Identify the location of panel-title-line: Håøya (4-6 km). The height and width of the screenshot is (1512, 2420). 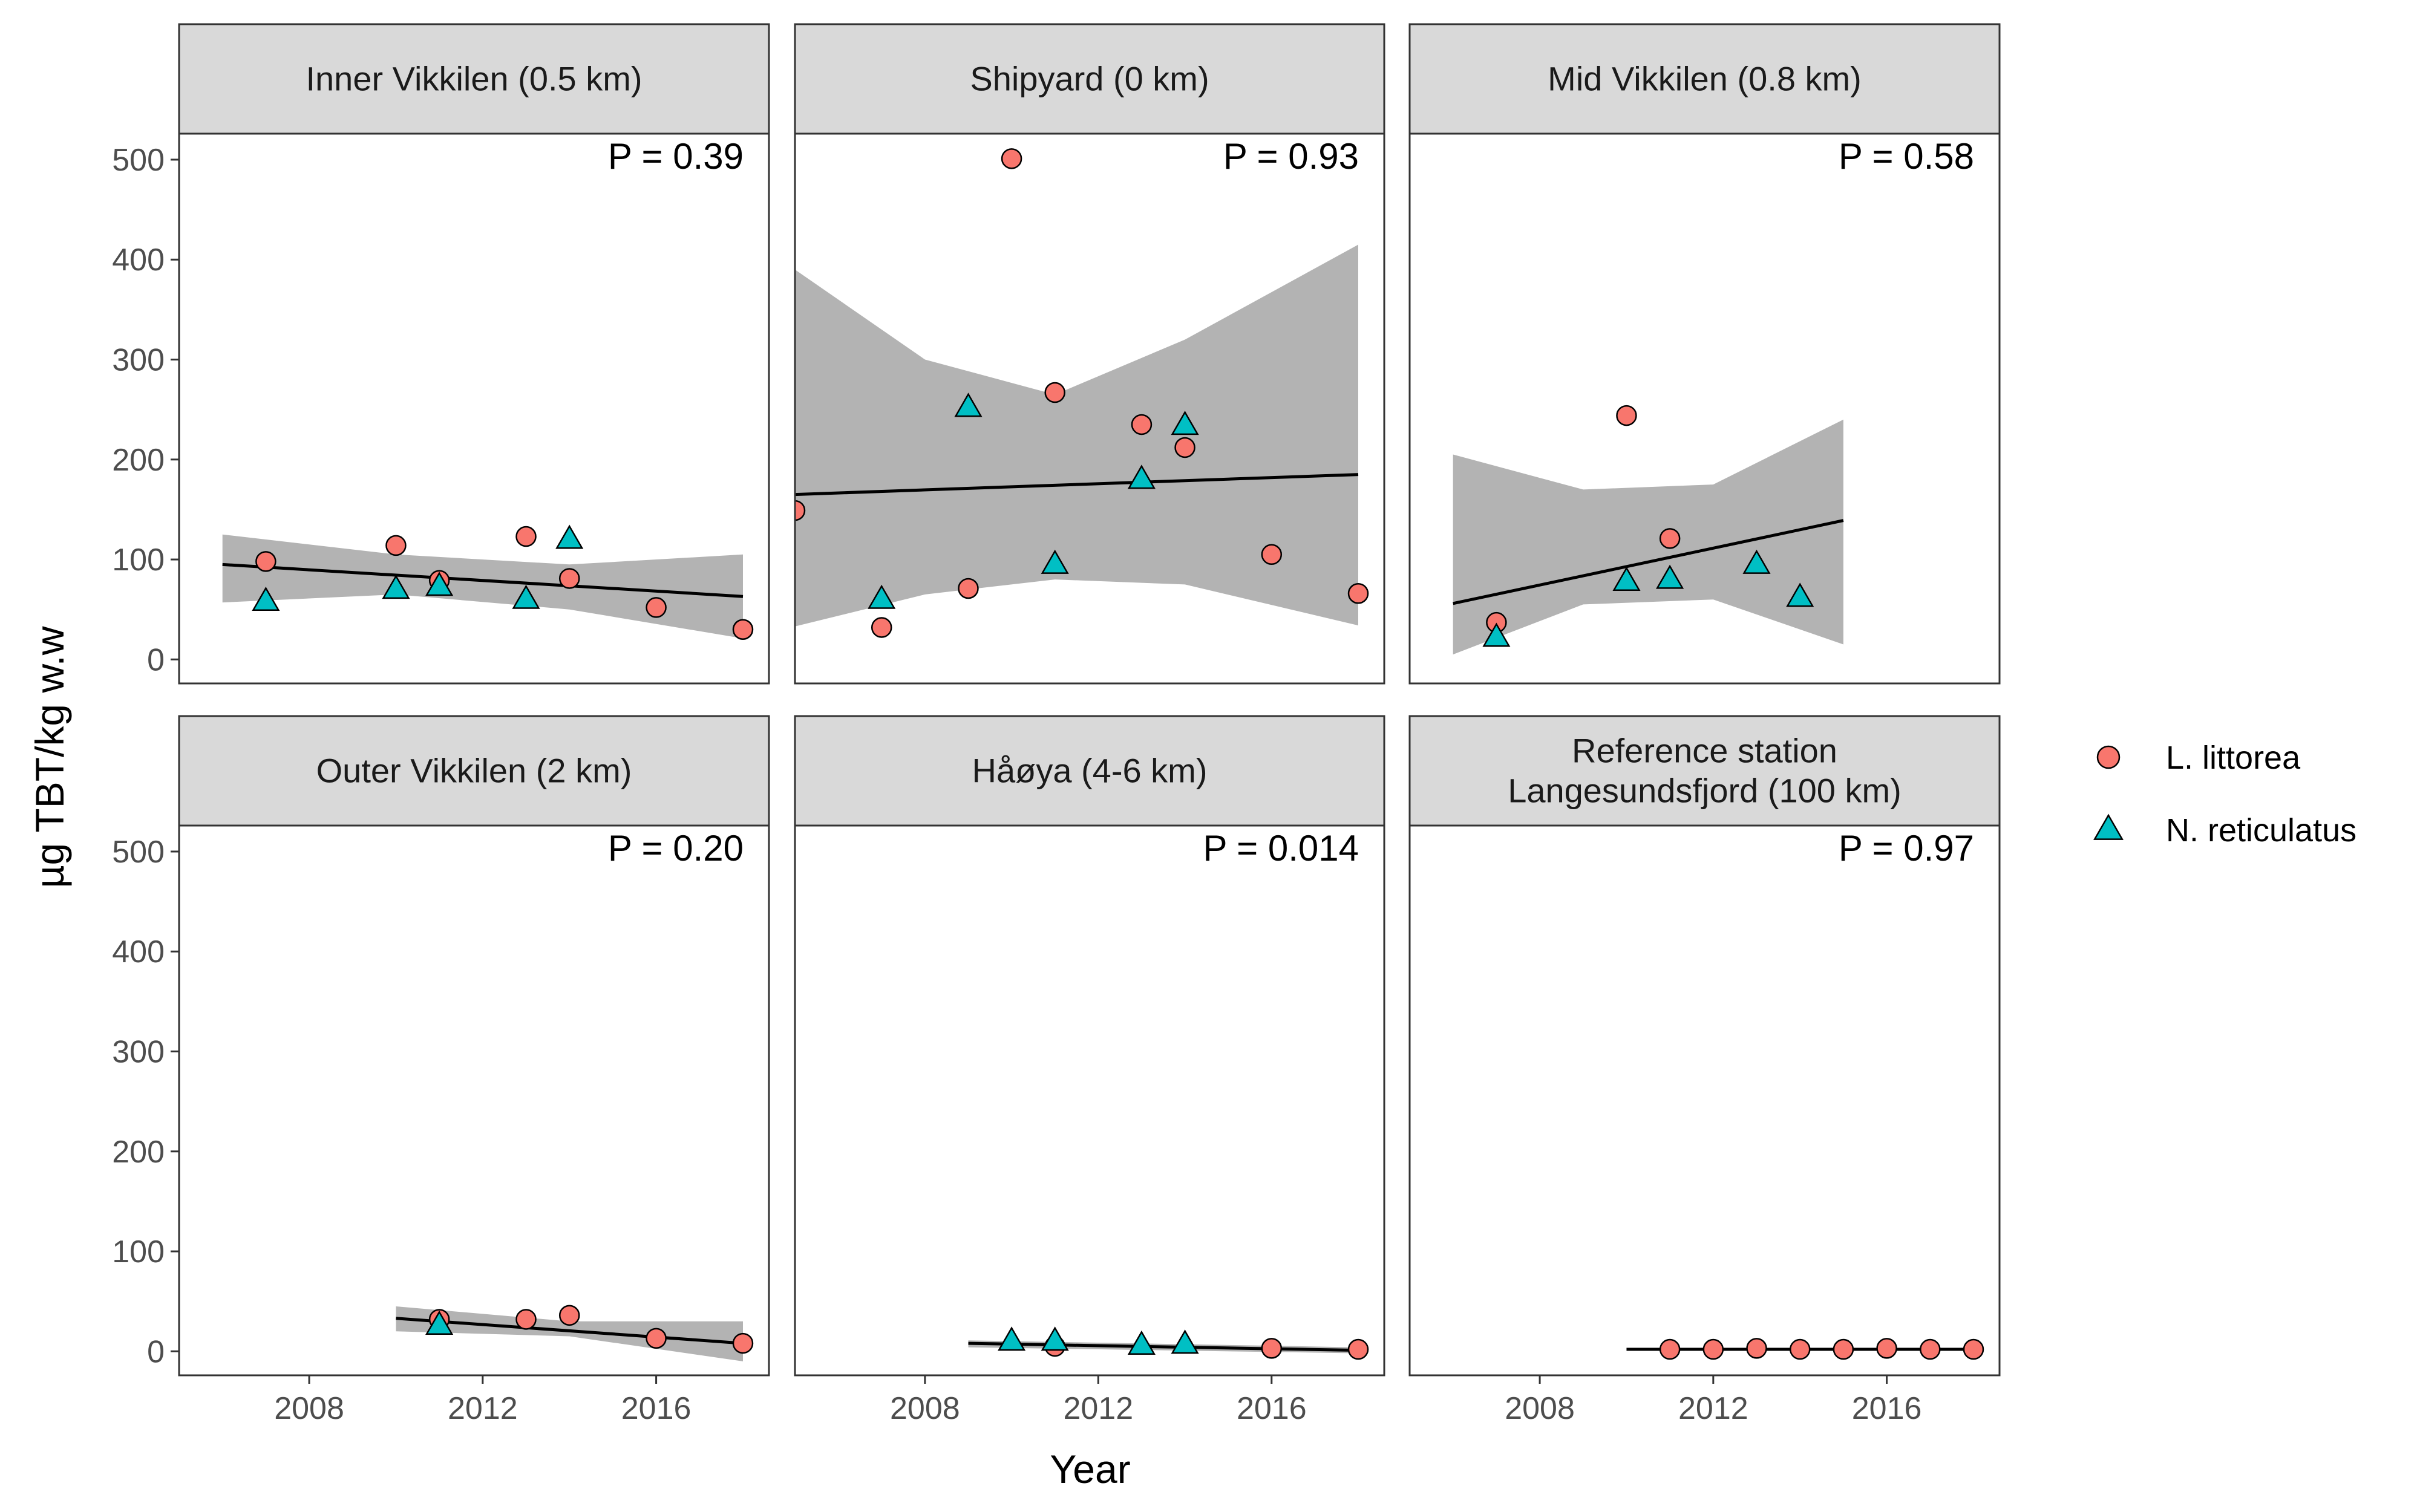
(1090, 771).